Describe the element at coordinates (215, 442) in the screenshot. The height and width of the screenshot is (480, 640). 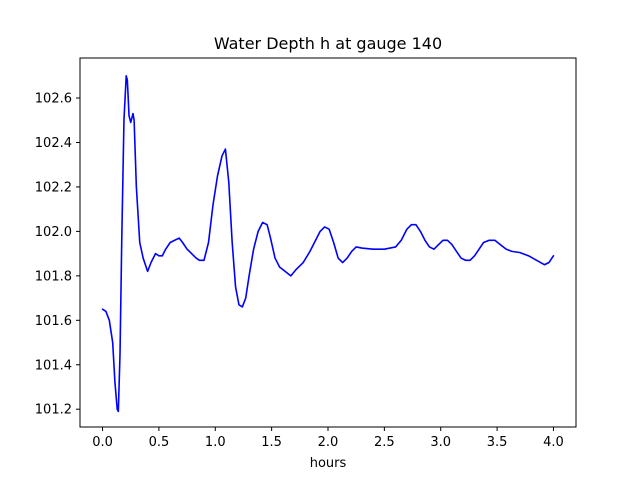
I see `x-tick-label: 1.0` at that location.